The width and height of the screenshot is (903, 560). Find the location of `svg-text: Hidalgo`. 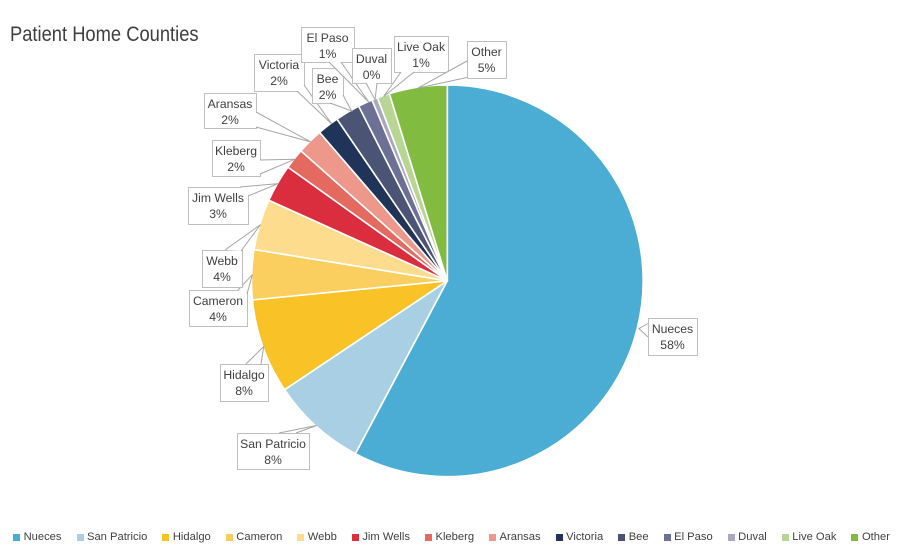

svg-text: Hidalgo is located at coordinates (244, 375).